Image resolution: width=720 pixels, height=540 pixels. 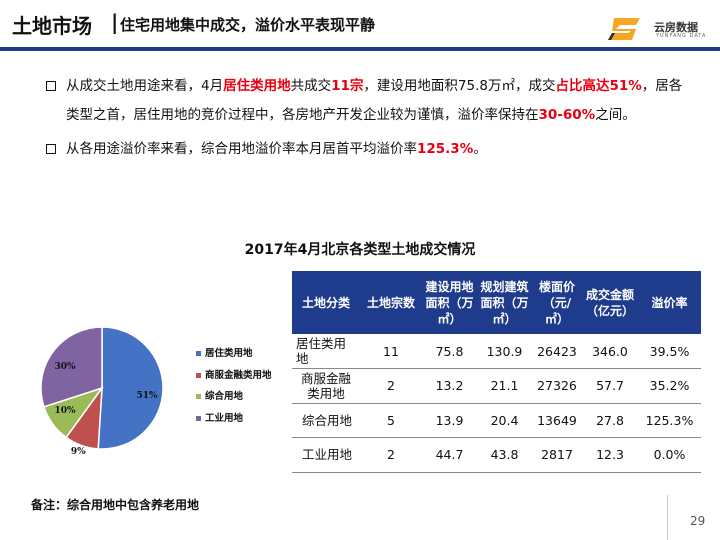 I want to click on body-text: 从各用途溢价率来看，综合用地溢价率本月居首平均溢价率, so click(x=241, y=149).